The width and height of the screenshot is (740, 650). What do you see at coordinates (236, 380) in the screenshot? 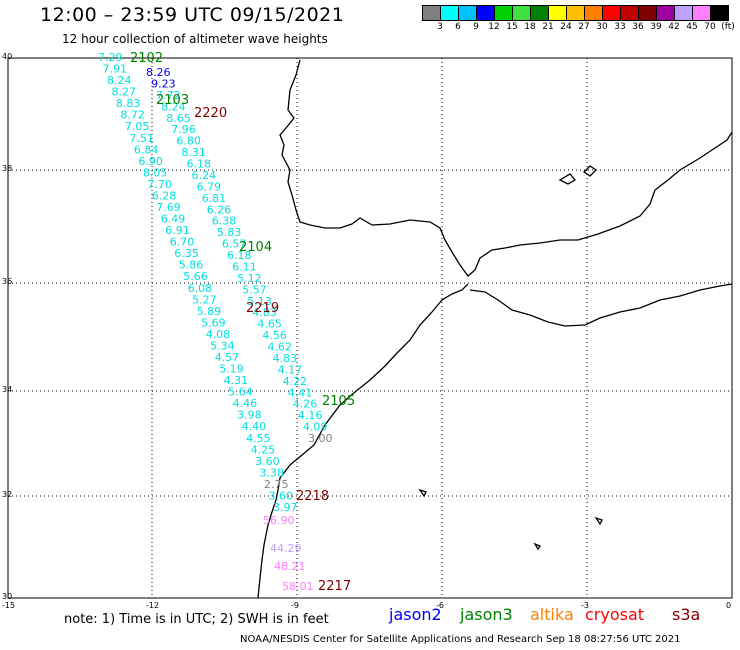
I see `wave-height-value: 4.31` at bounding box center [236, 380].